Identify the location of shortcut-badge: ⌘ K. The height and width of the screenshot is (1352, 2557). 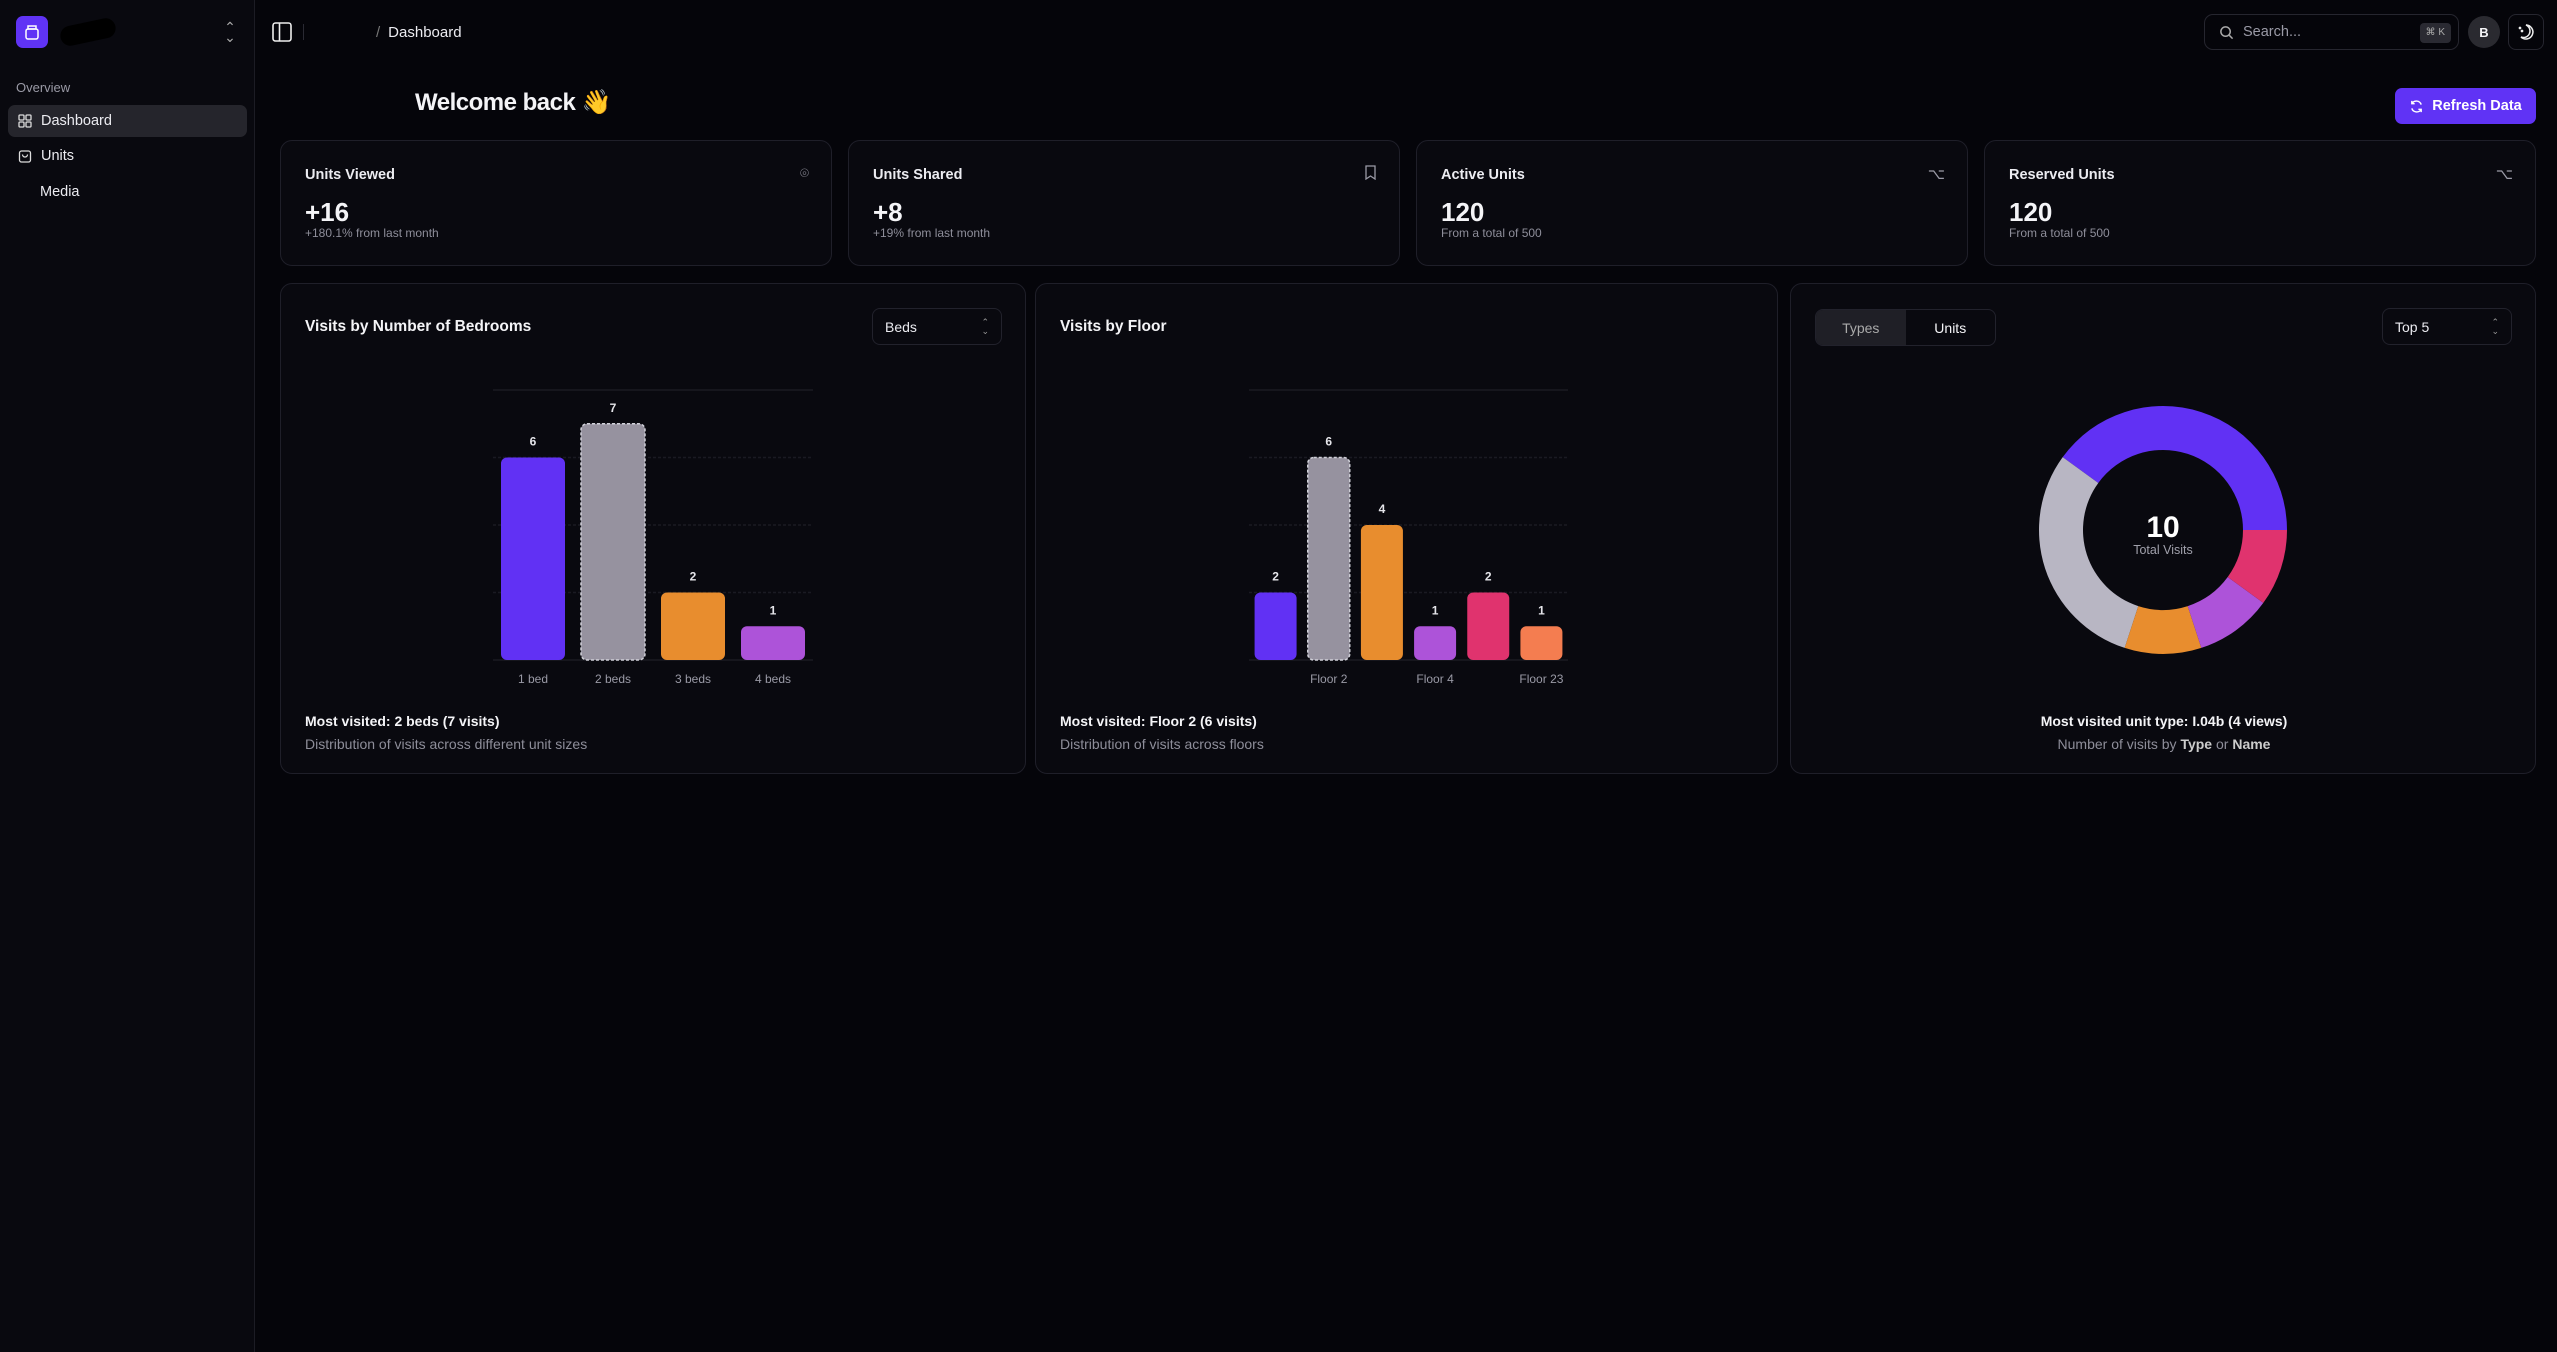
(2435, 33).